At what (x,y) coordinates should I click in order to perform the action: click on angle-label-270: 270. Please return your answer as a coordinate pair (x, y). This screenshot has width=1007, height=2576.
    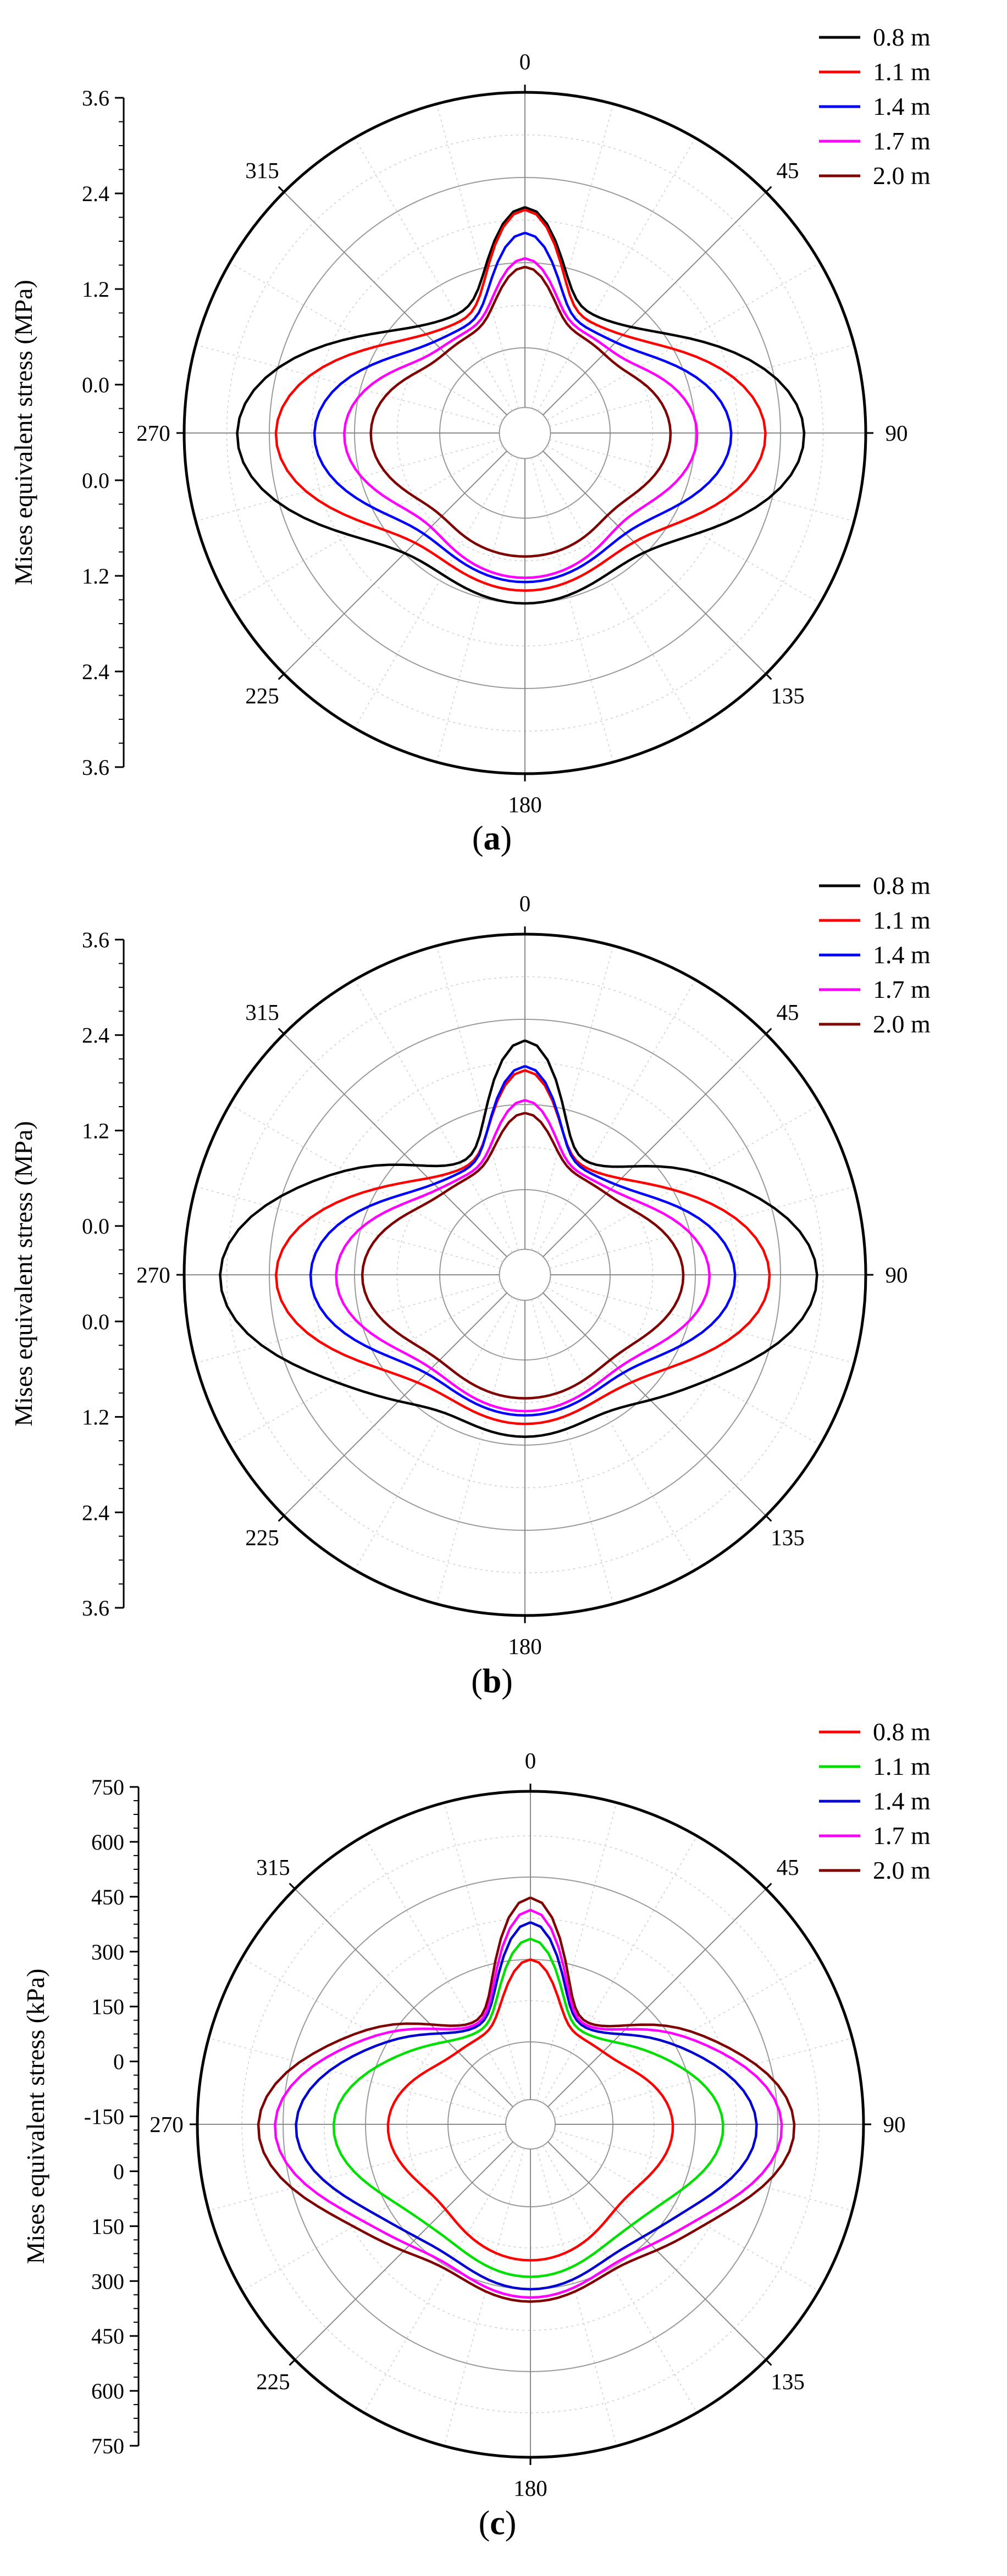
    Looking at the image, I should click on (153, 1274).